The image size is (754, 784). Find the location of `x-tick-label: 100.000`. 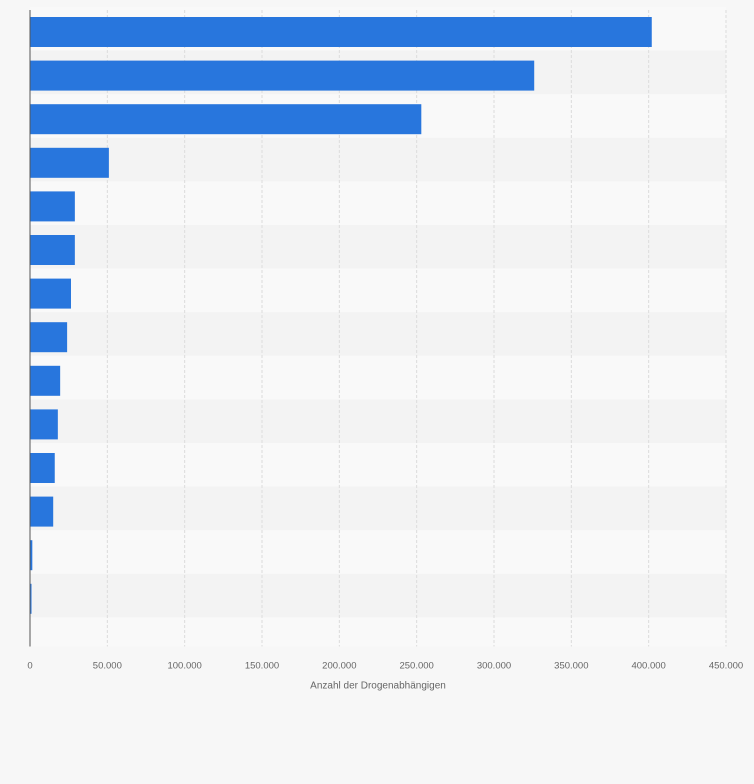

x-tick-label: 100.000 is located at coordinates (184, 666).